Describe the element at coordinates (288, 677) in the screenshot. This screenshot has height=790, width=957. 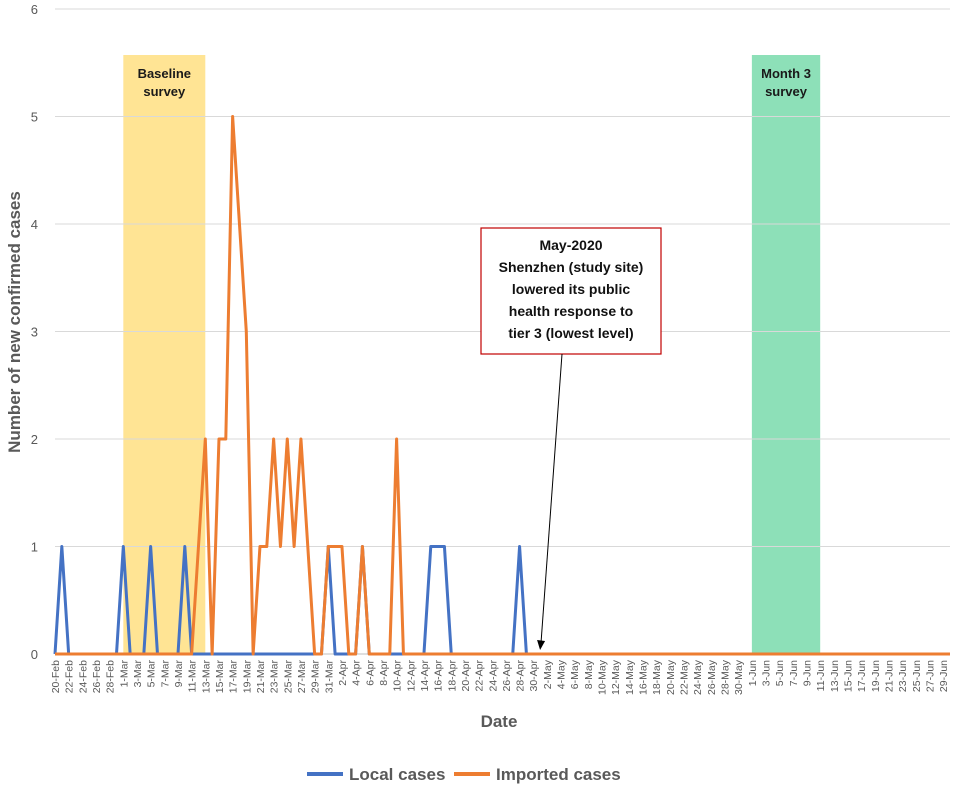
I see `x-tick-label: 25-Mar` at that location.